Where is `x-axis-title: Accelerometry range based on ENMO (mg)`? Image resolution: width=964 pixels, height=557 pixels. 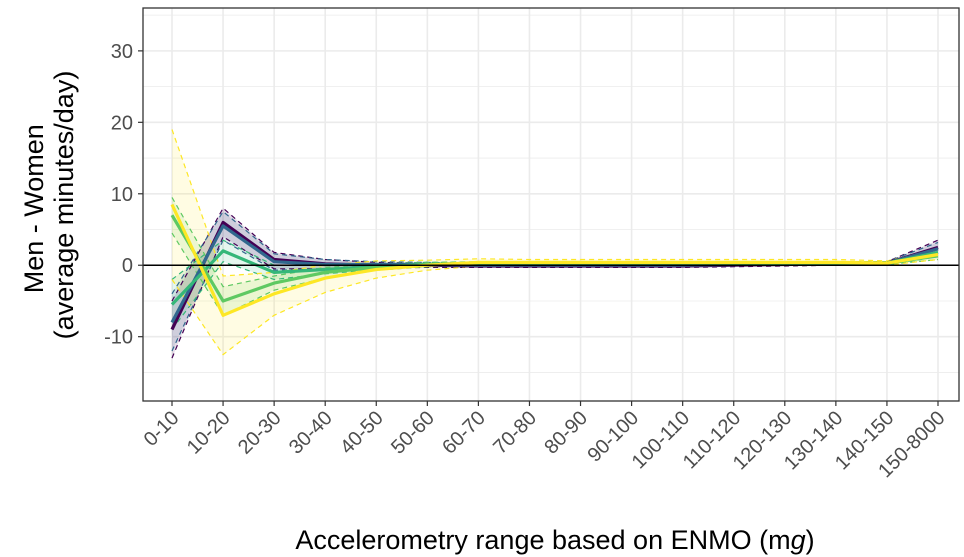 x-axis-title: Accelerometry range based on ENMO (mg) is located at coordinates (554, 540).